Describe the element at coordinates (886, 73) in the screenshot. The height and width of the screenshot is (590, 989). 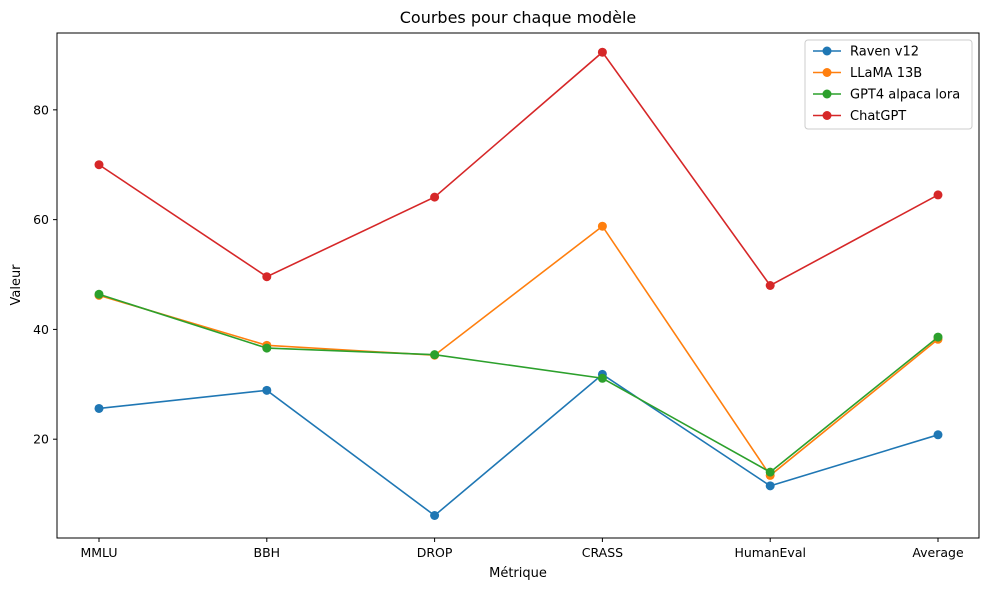
I see `legend-label: LLaMA 13B` at that location.